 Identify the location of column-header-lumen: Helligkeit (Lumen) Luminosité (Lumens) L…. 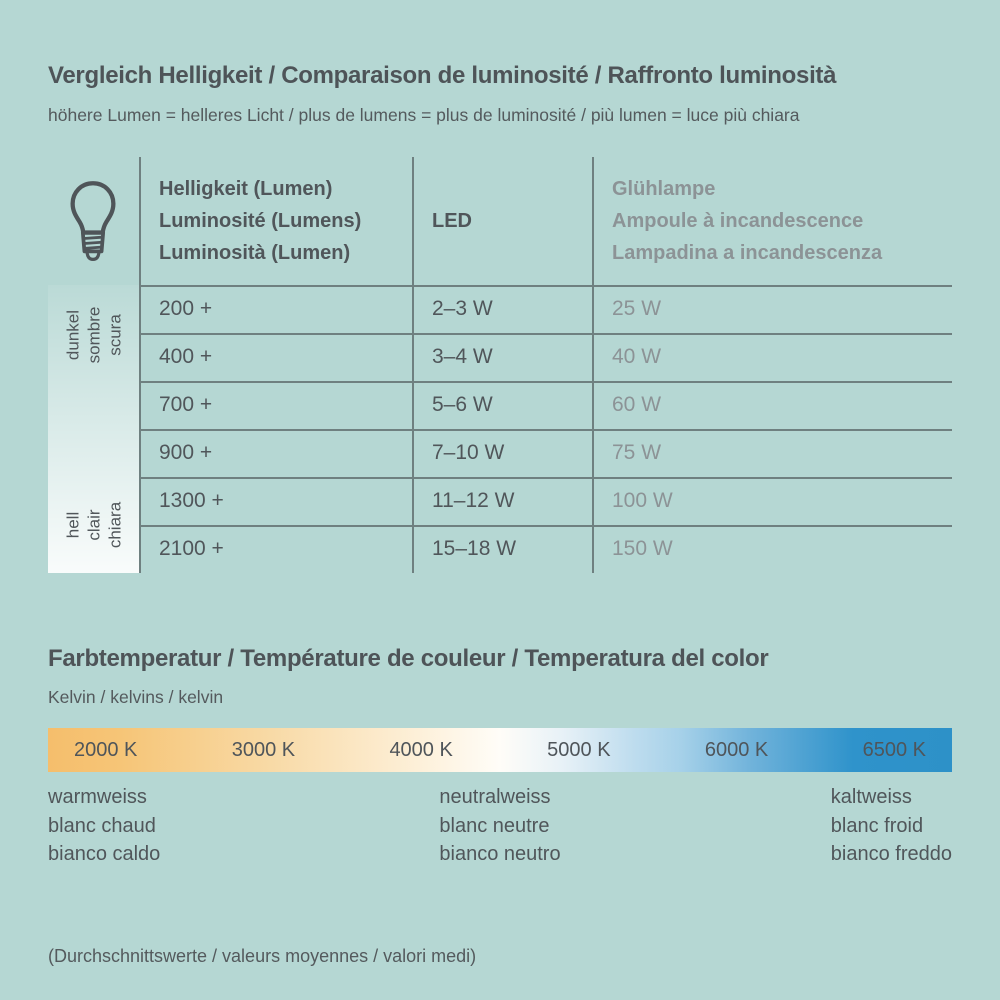
(260, 221).